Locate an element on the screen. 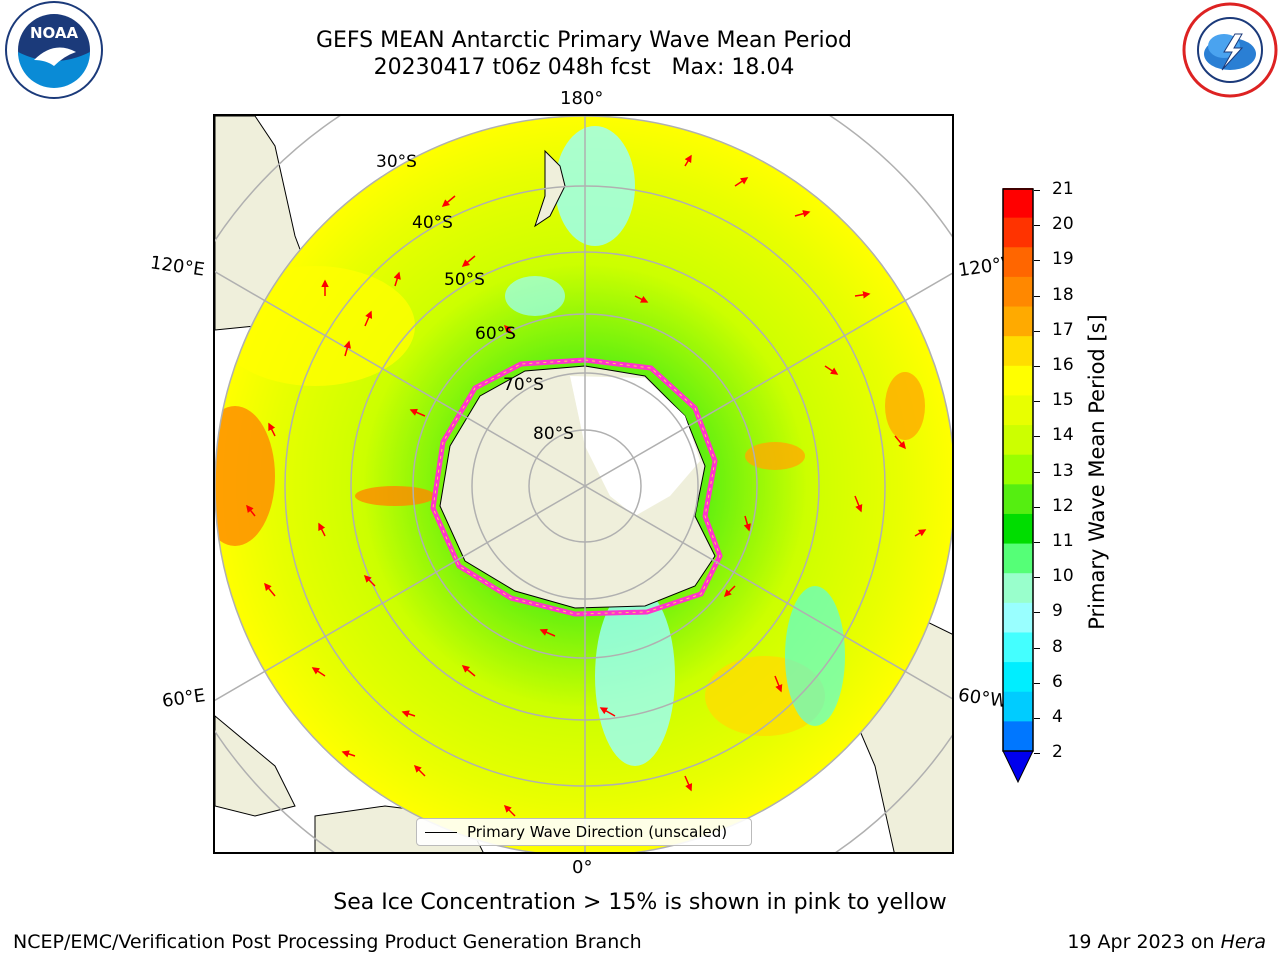 Image resolution: width=1280 pixels, height=960 pixels. colorbar-tick-label: 4 is located at coordinates (1057, 717).